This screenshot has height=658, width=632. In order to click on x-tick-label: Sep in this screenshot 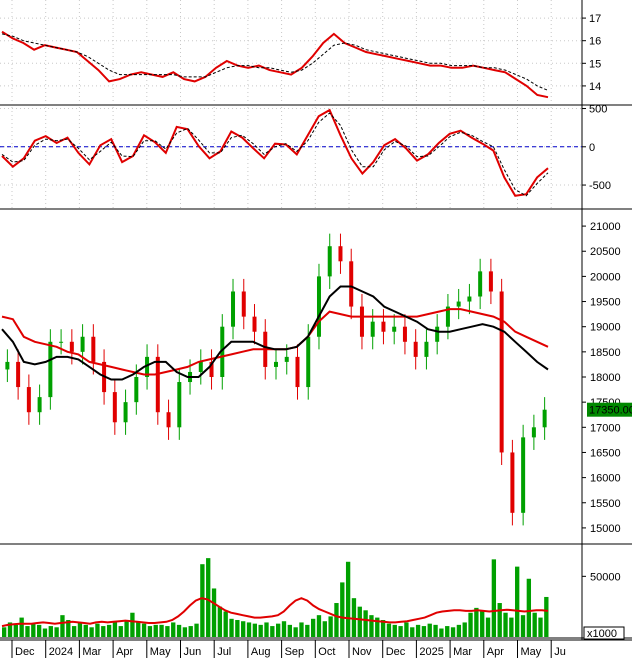, I will do `click(295, 652)`.